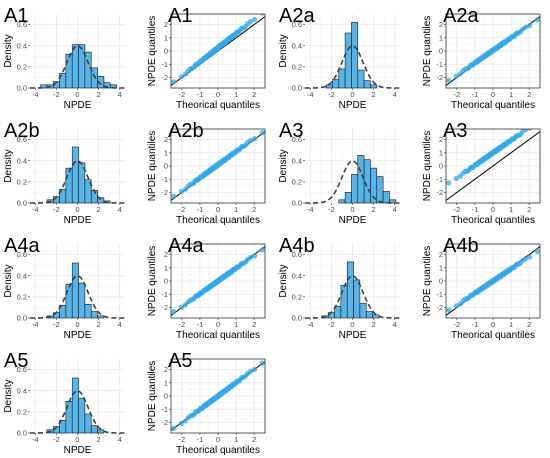 Image resolution: width=550 pixels, height=458 pixels. I want to click on x-axis-title: NPDE, so click(78, 105).